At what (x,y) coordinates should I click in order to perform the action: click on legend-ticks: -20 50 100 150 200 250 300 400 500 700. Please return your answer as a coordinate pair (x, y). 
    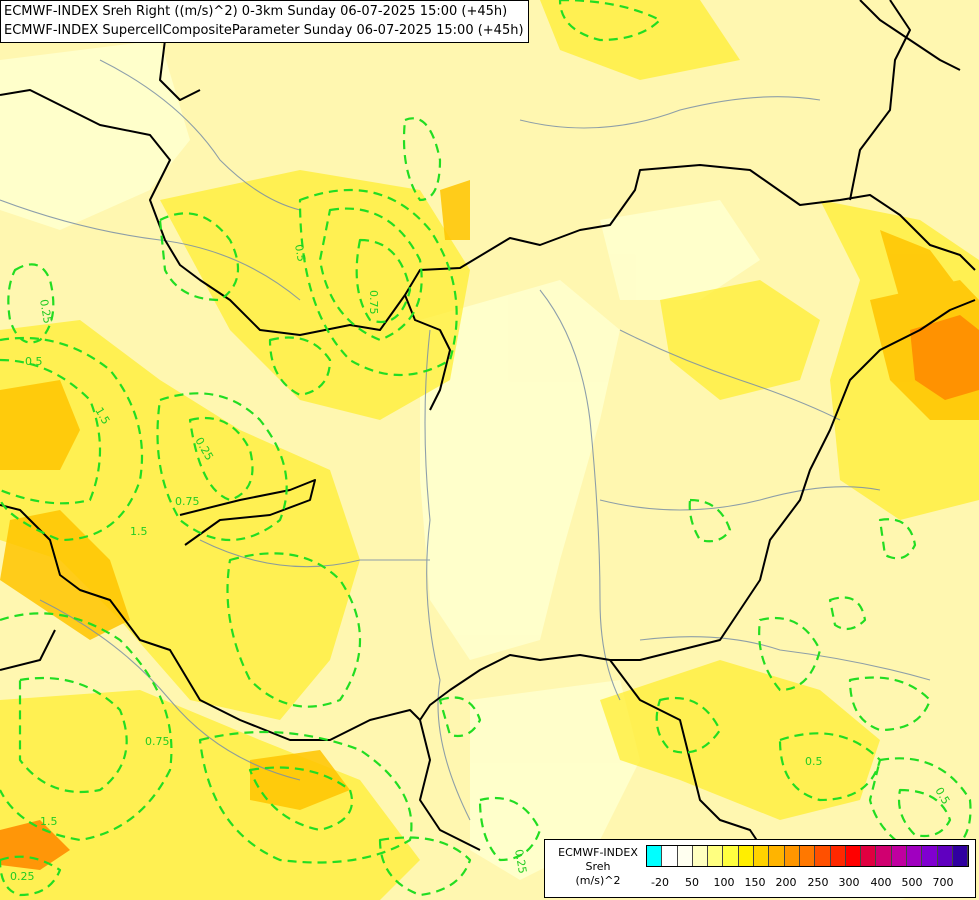
    Looking at the image, I should click on (809, 883).